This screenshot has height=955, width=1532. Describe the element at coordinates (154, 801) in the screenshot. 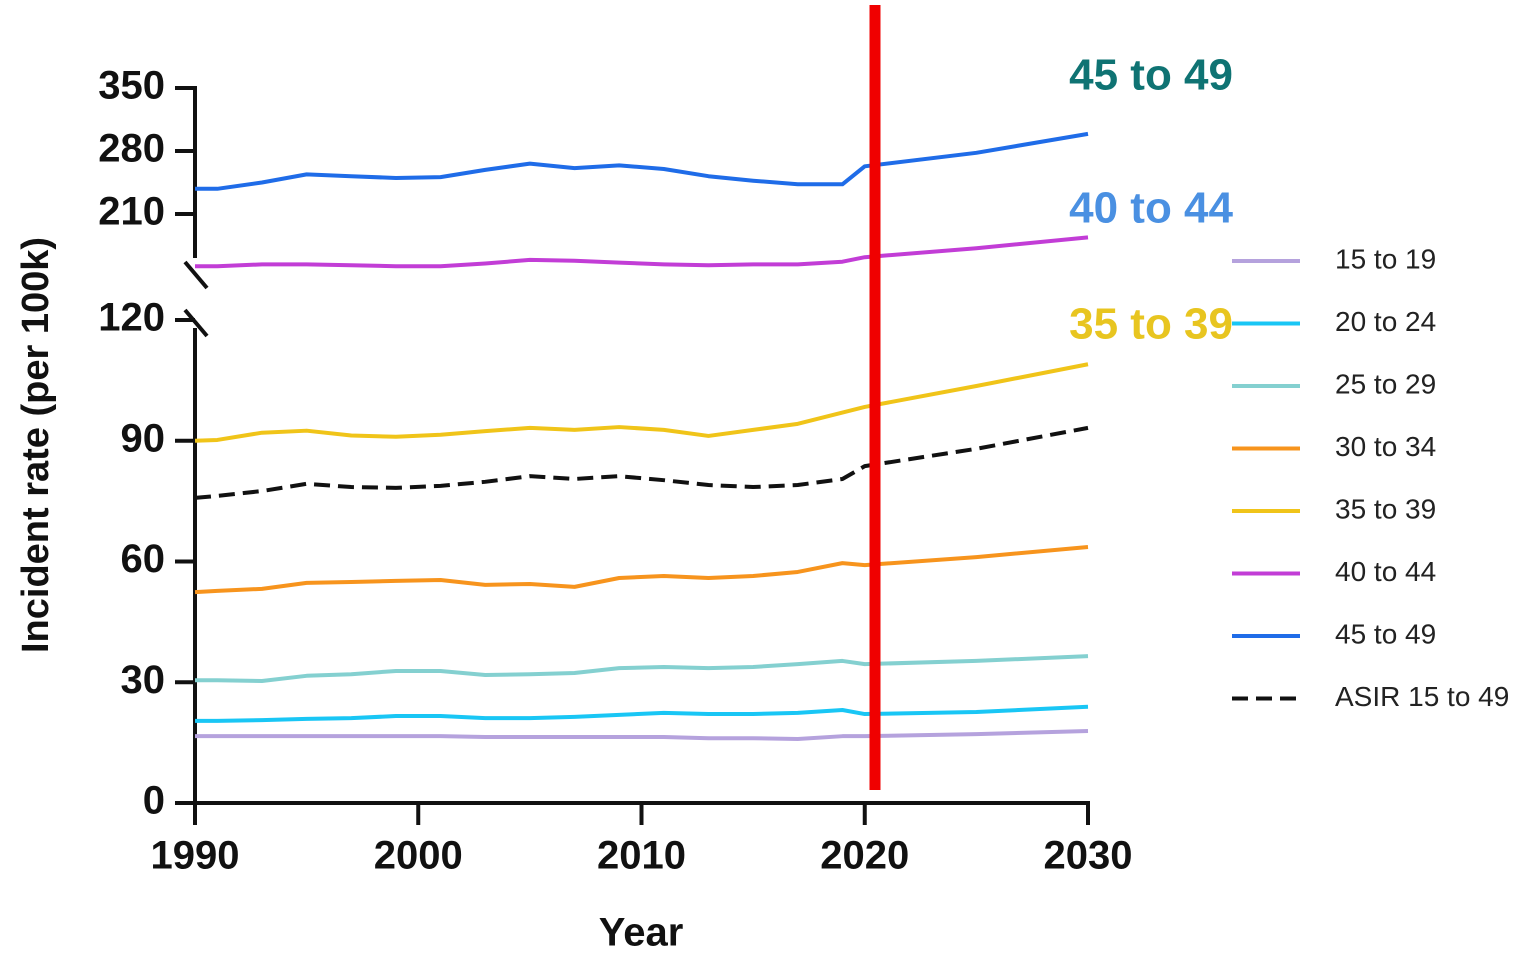

I see `y-tick-label: 0` at that location.